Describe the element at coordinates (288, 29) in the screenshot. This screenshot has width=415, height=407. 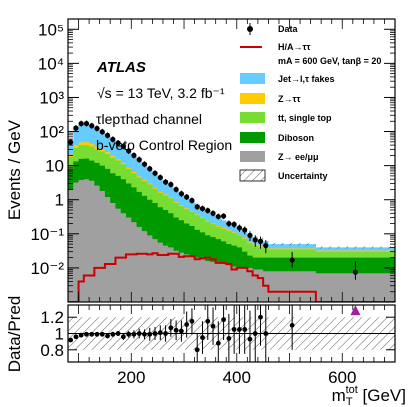
I see `legend-label-data: Data` at that location.